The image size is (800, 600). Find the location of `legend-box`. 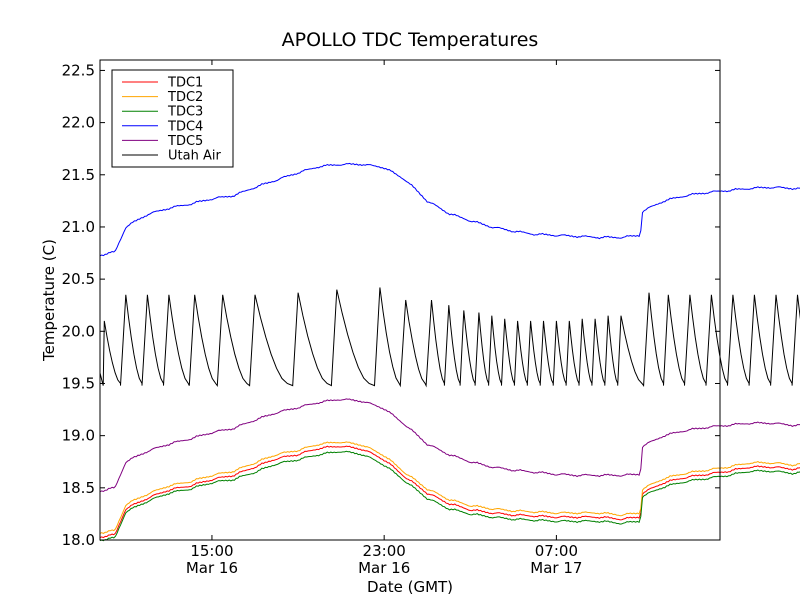

legend-box is located at coordinates (172, 118).